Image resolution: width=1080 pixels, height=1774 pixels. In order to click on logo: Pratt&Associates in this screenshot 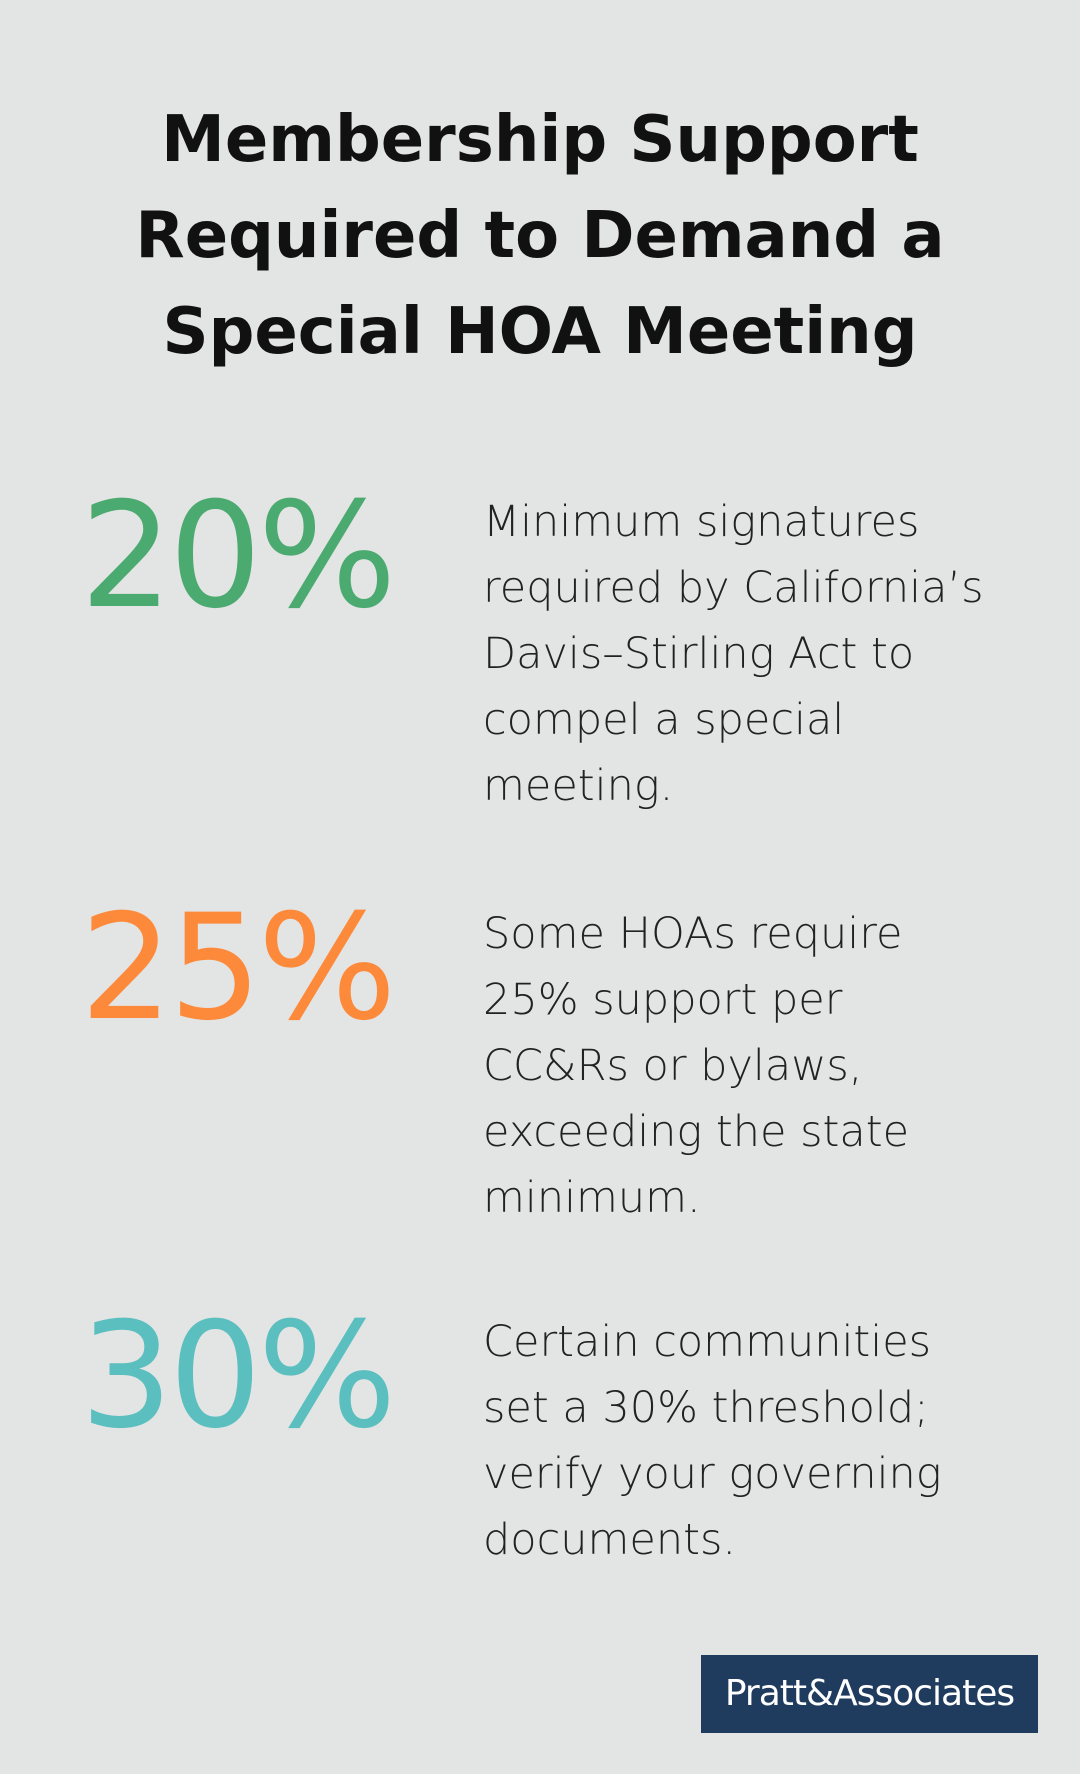, I will do `click(869, 1694)`.